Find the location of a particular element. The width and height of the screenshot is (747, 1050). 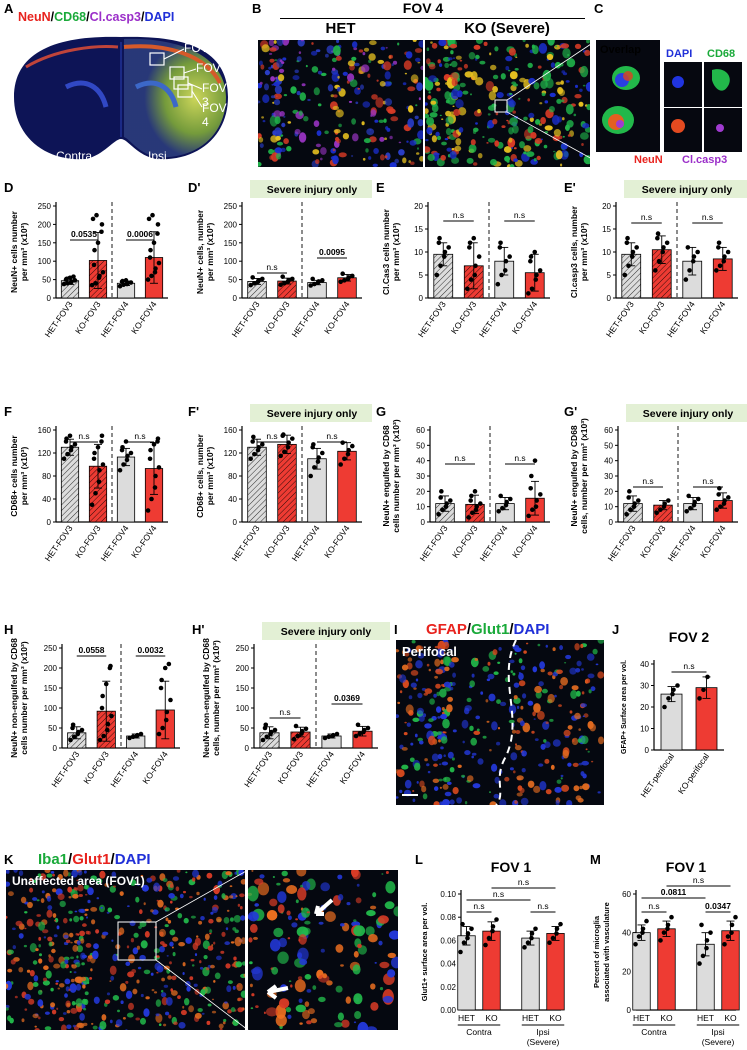

panel-letter-a: A is located at coordinates (9, 8).